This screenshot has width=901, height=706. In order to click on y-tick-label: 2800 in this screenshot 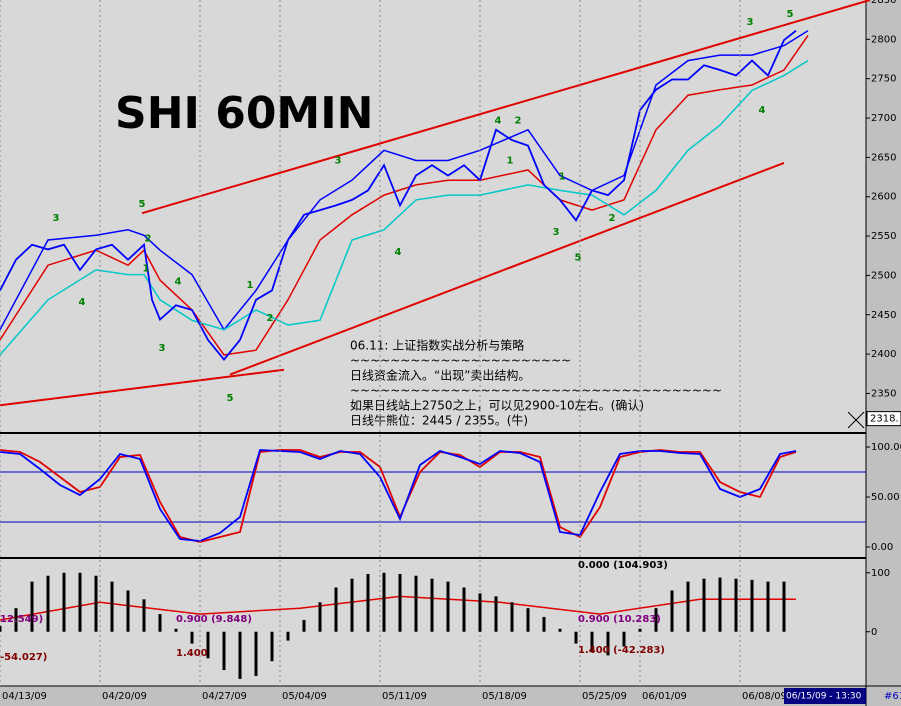, I will do `click(883, 39)`.